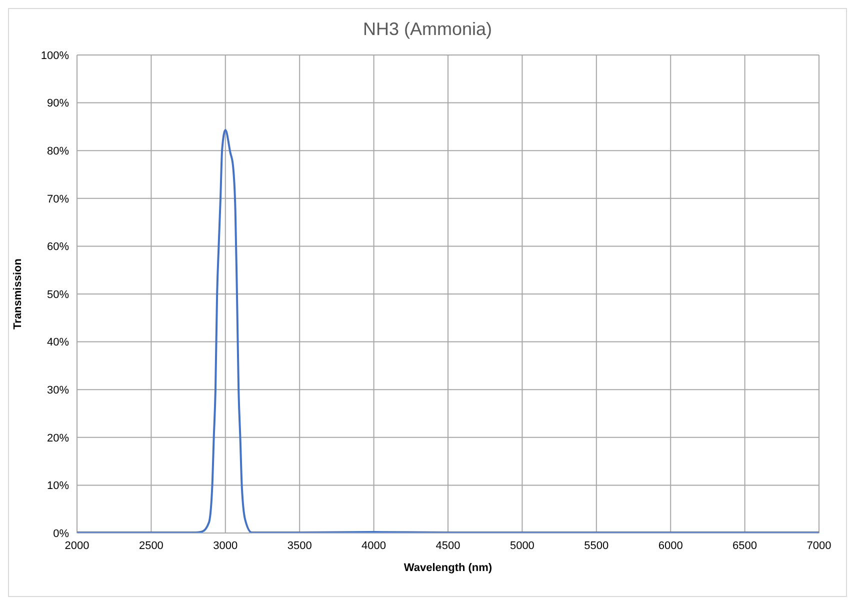 This screenshot has width=855, height=605. Describe the element at coordinates (58, 486) in the screenshot. I see `y-tick-label: 10%` at that location.